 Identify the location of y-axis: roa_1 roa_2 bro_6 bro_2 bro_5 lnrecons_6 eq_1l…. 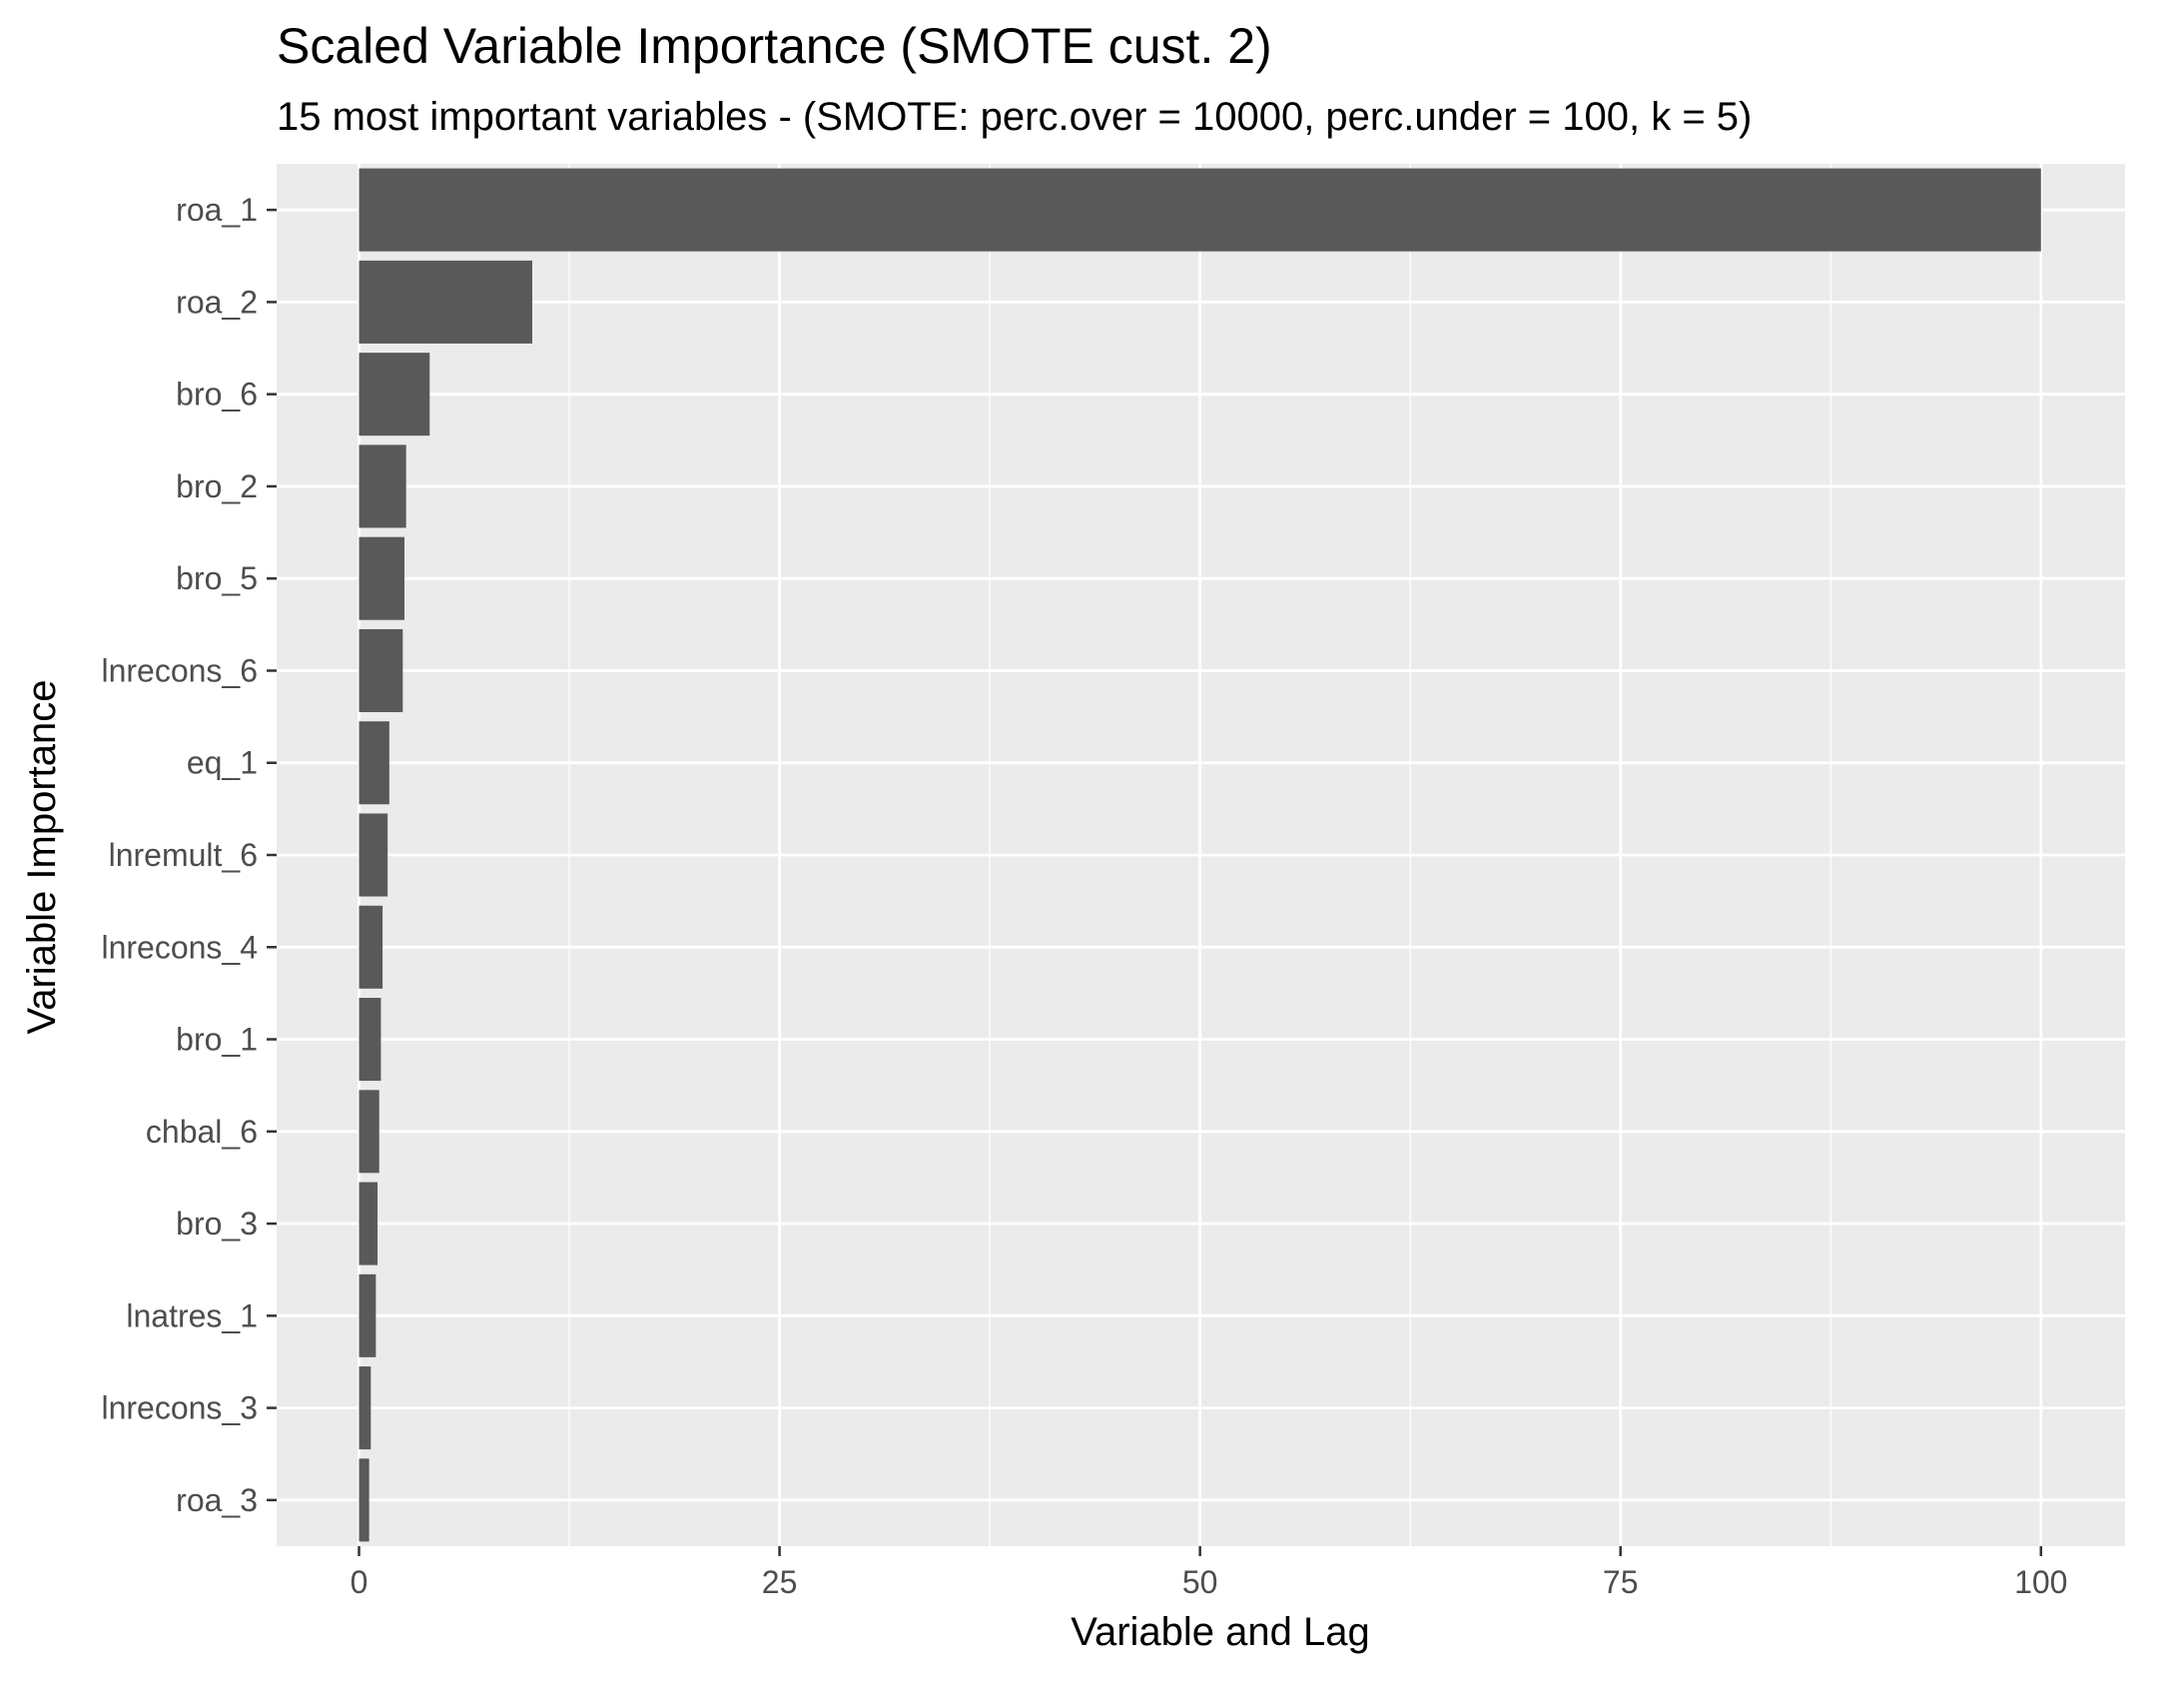
(189, 855).